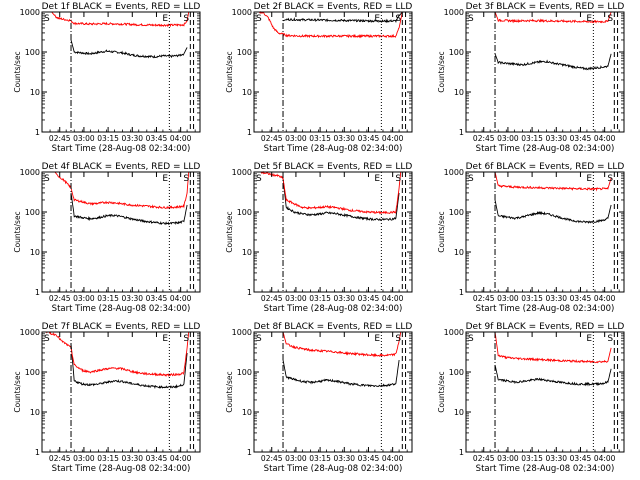 This screenshot has width=640, height=480. I want to click on panel-title: Det 4f BLACK = Events, RED = LLD, so click(121, 167).